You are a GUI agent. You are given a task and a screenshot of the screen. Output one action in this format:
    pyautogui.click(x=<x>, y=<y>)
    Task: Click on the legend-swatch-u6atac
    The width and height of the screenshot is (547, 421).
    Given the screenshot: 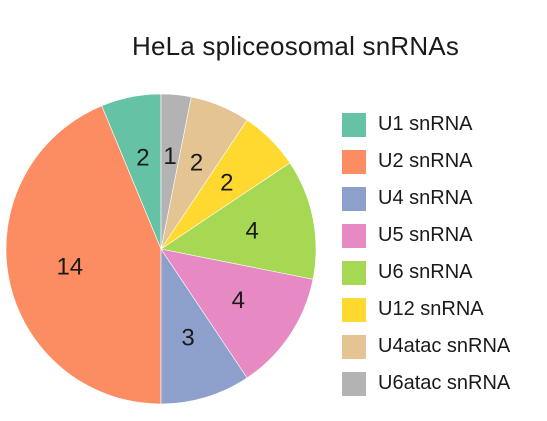 What is the action you would take?
    pyautogui.click(x=354, y=383)
    